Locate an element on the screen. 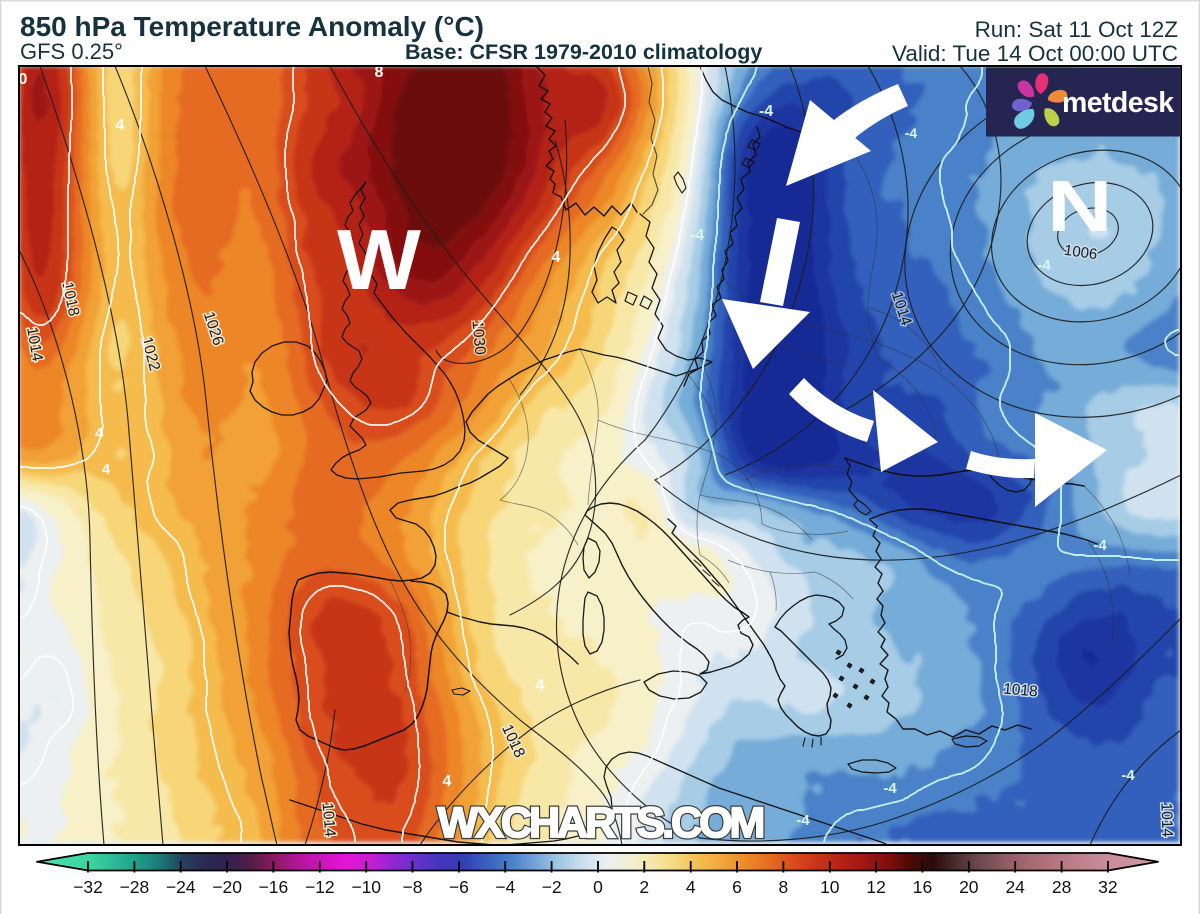  svg-text: 24 is located at coordinates (1015, 887).